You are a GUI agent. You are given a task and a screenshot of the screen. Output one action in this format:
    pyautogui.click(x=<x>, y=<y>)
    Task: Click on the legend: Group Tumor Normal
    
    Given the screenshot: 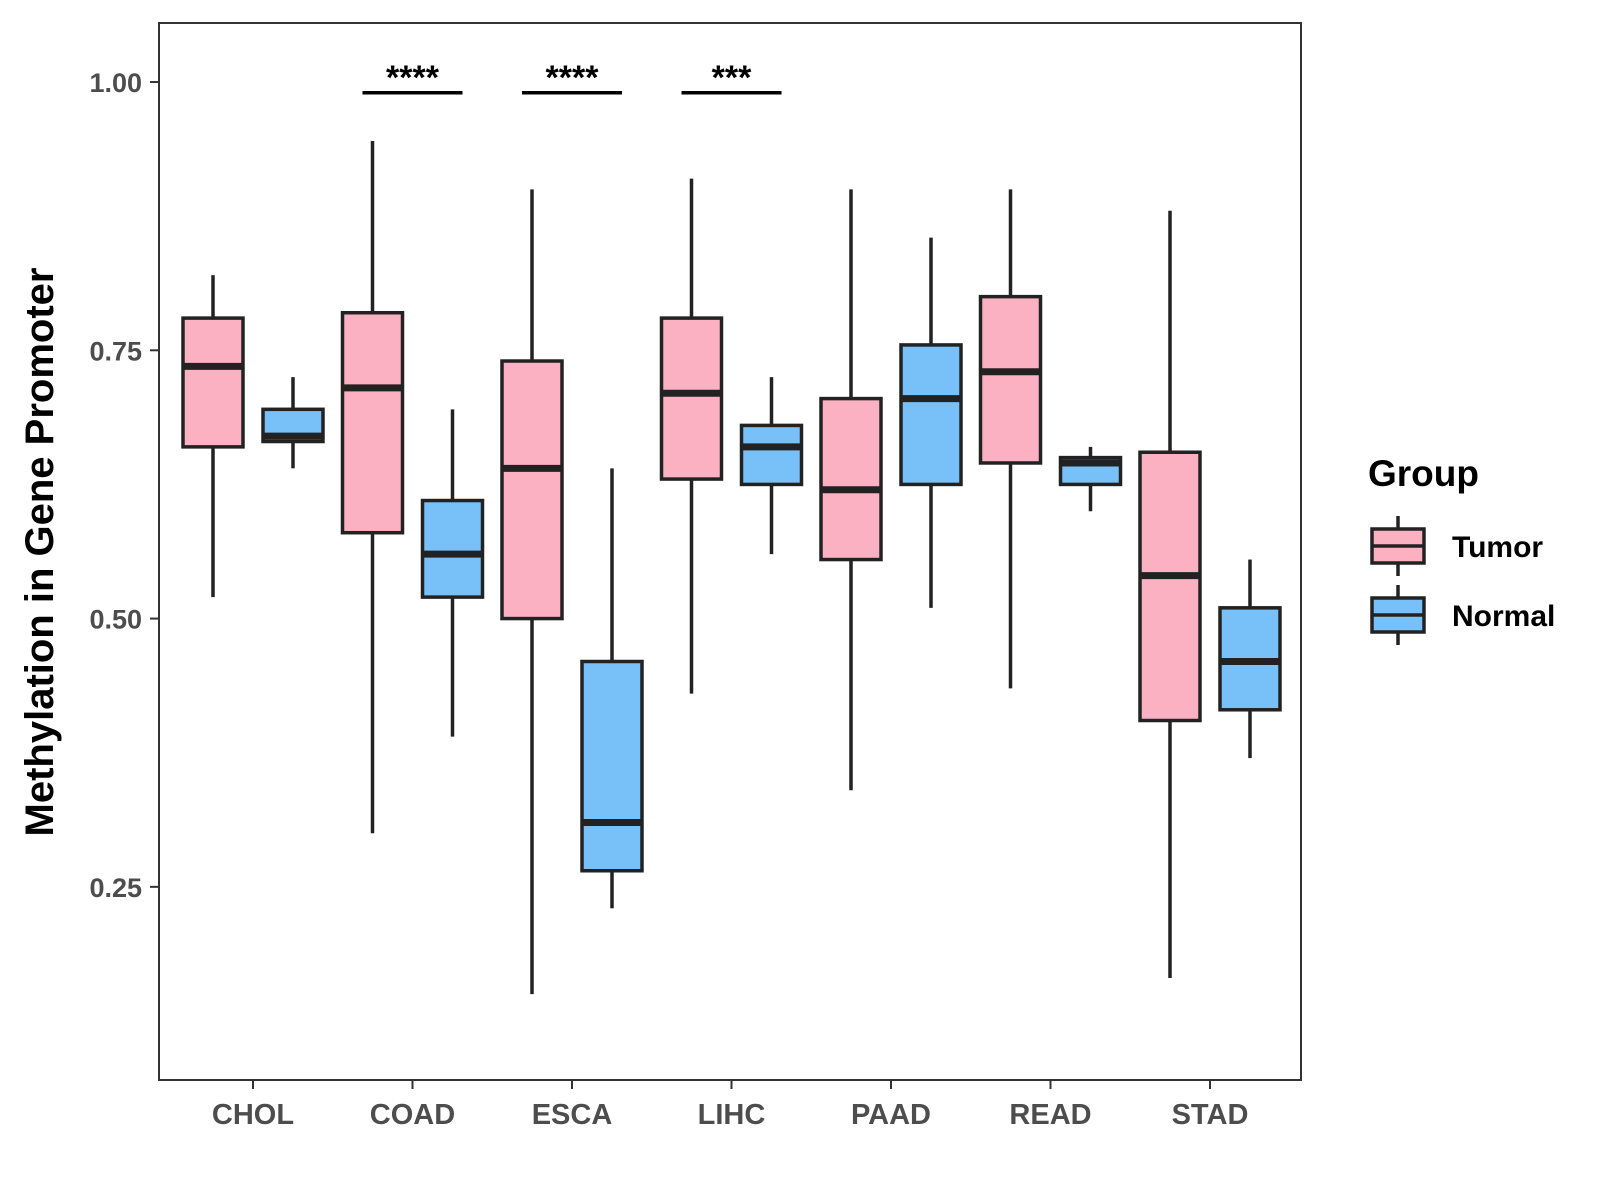 What is the action you would take?
    pyautogui.click(x=1461, y=549)
    